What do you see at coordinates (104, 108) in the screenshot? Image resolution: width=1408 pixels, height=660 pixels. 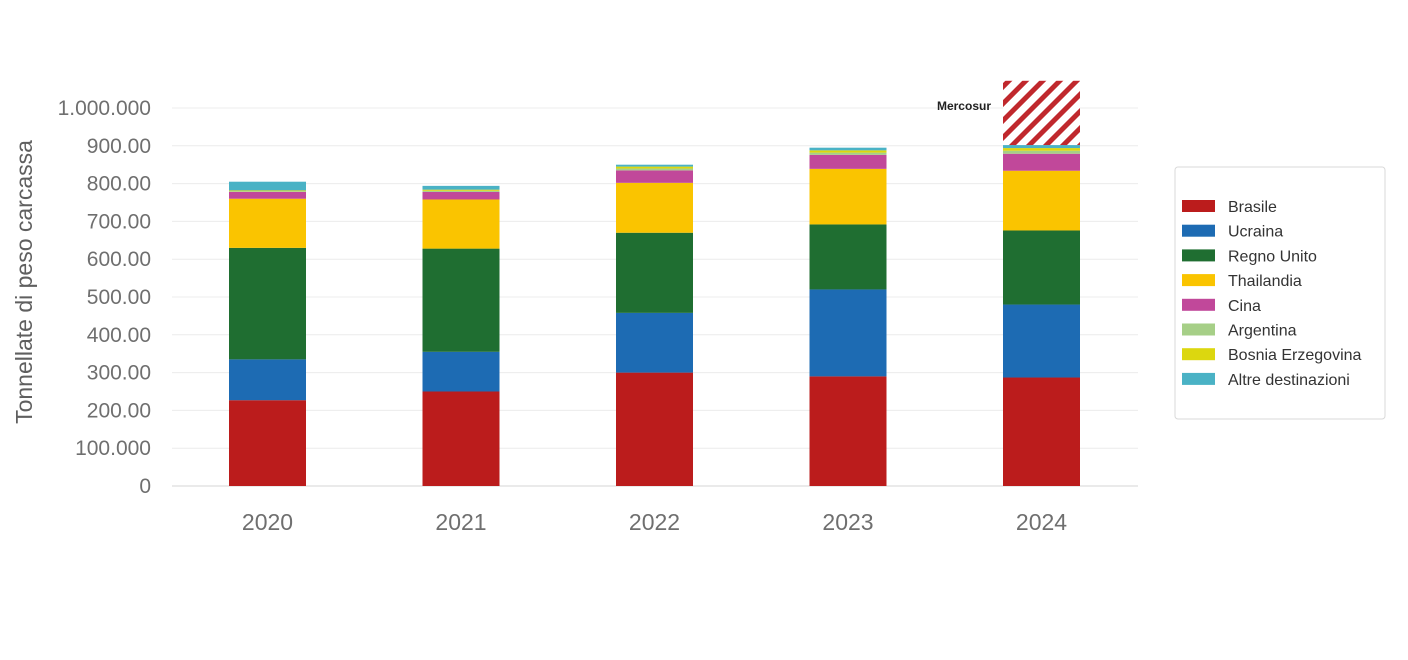 I see `y-tick-label: 1.000.000` at bounding box center [104, 108].